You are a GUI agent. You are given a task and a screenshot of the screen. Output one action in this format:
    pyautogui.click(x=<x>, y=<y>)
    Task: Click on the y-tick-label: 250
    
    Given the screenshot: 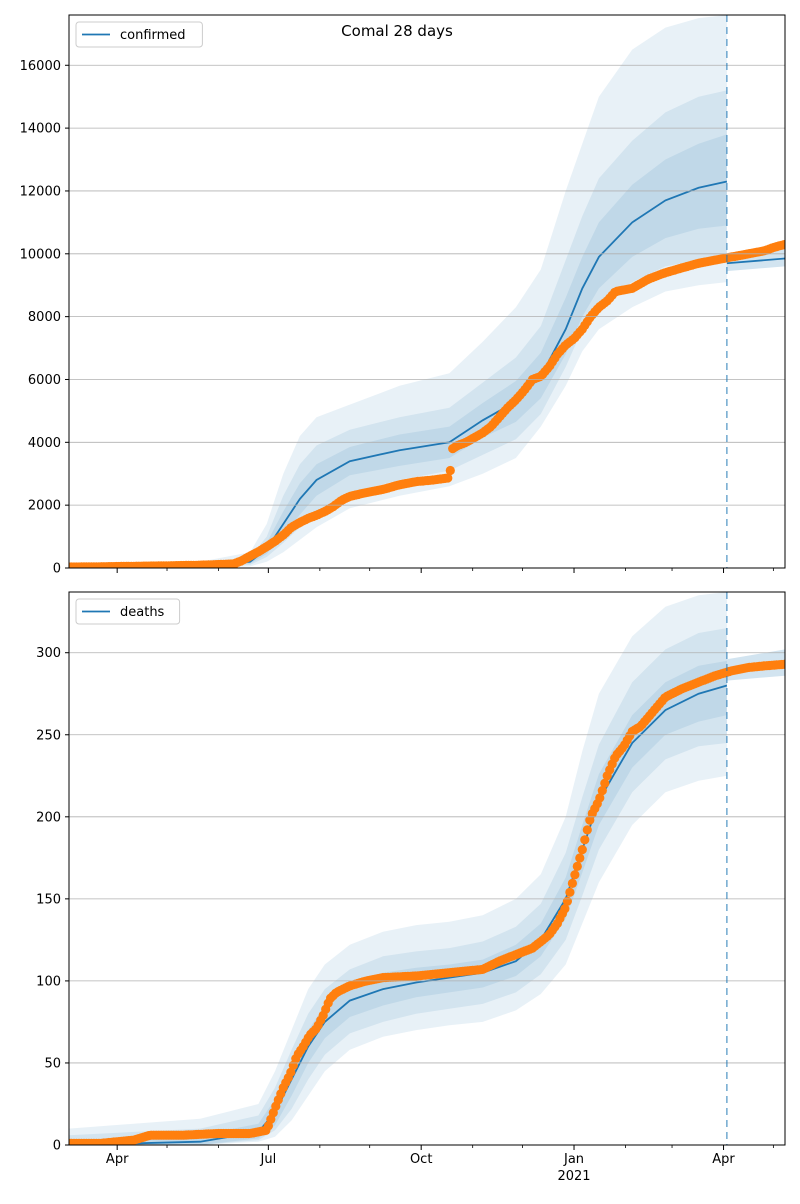 What is the action you would take?
    pyautogui.click(x=48, y=735)
    